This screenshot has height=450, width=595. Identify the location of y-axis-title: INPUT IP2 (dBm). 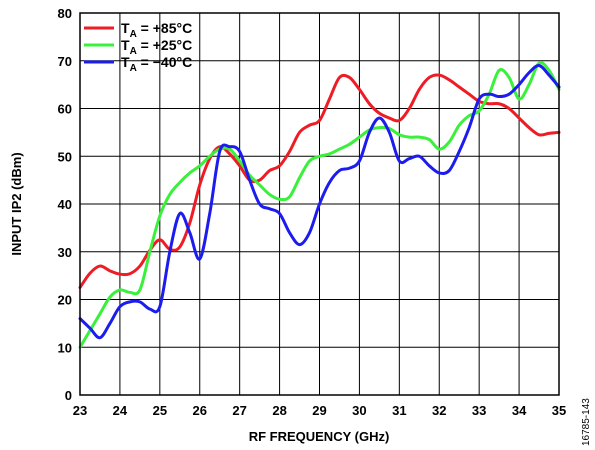
(16, 203).